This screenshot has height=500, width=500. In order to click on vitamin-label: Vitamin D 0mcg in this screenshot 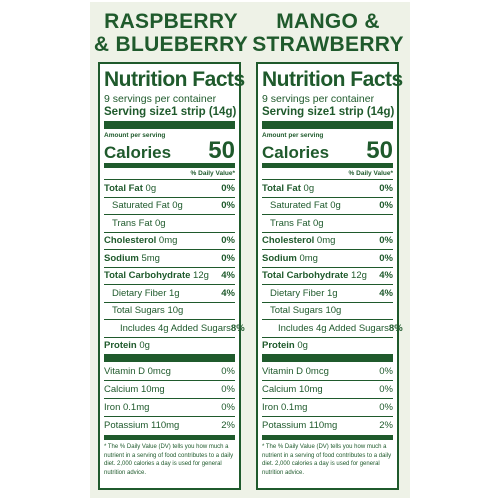, I will do `click(295, 371)`.